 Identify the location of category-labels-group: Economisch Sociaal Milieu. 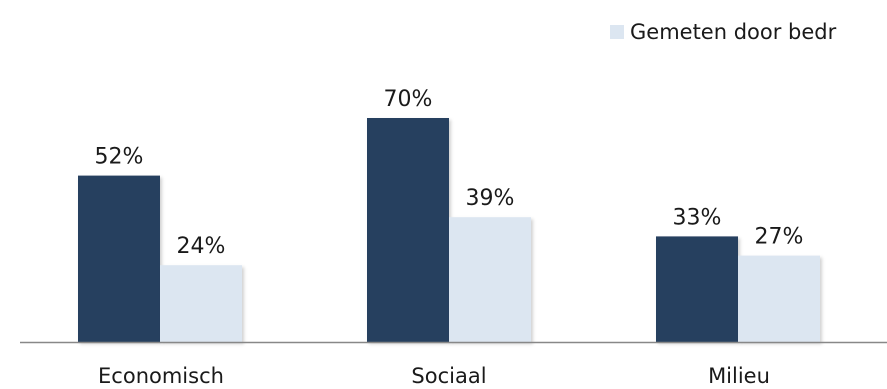
(434, 376).